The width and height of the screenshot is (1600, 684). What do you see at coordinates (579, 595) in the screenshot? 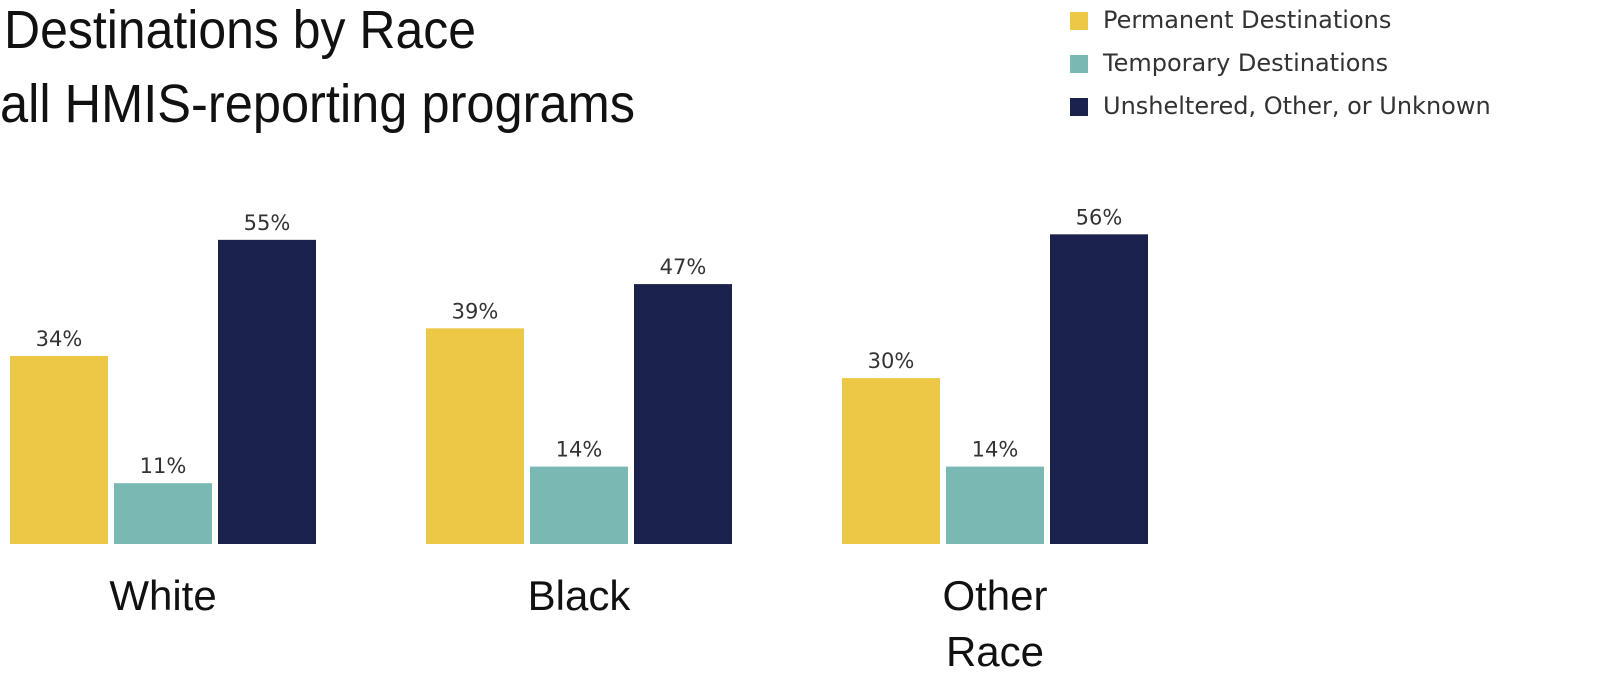
I see `x-tick-label: Black` at bounding box center [579, 595].